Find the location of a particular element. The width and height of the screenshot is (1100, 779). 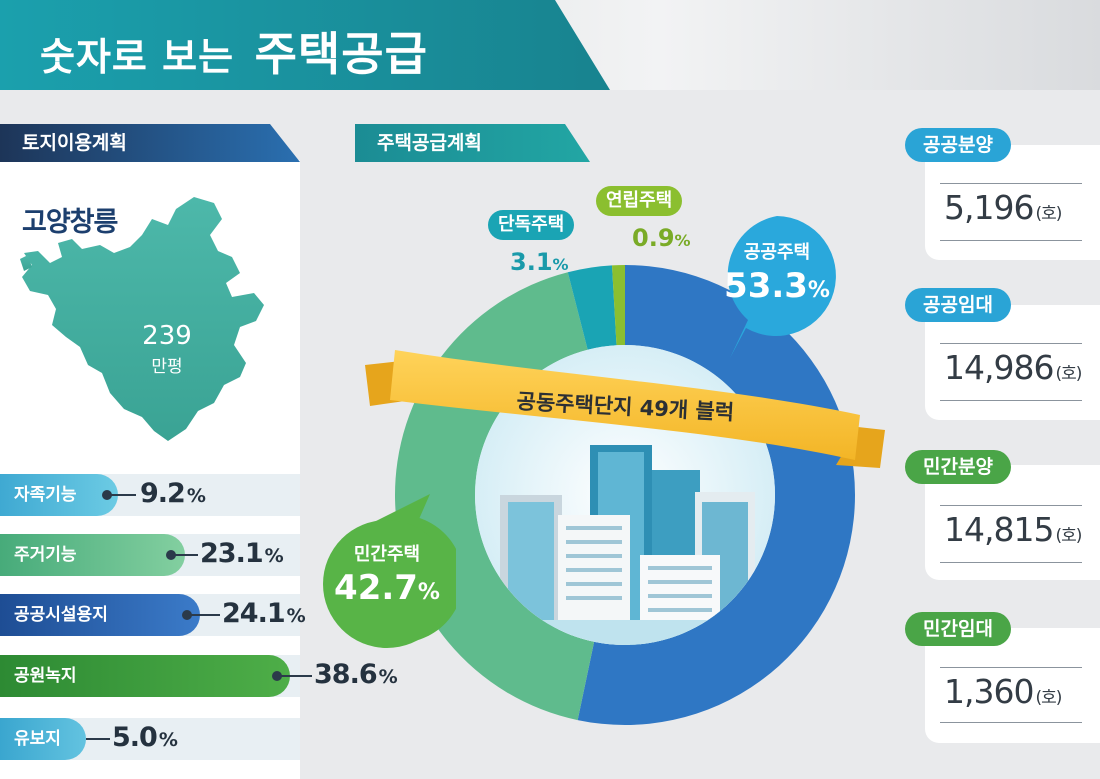

land-use-value: 9.2% is located at coordinates (173, 493).